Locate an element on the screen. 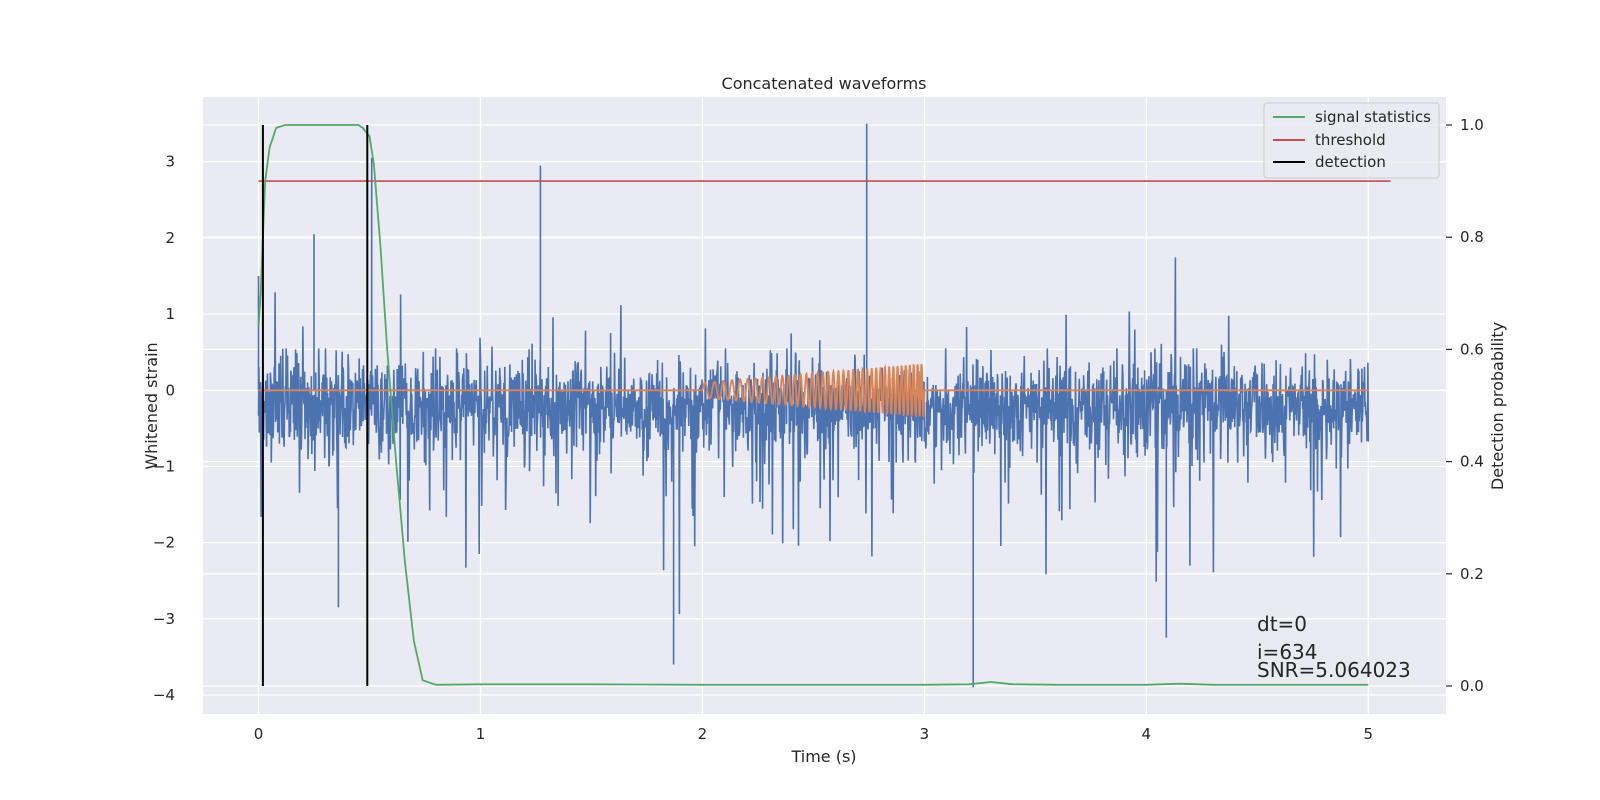  annotation-snr: SNR=5.064023 is located at coordinates (1334, 670).